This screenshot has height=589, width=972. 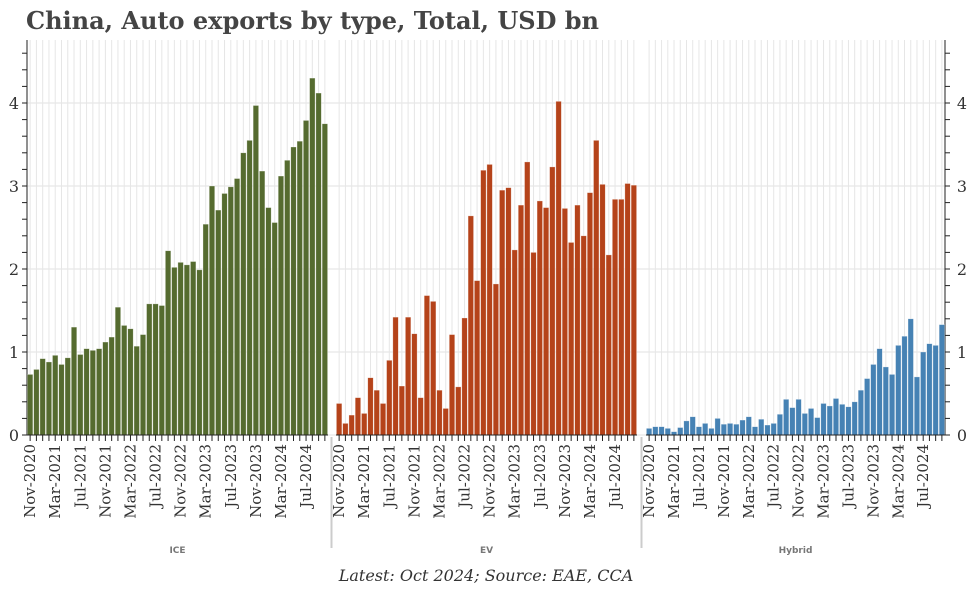 What do you see at coordinates (414, 481) in the screenshot?
I see `x-tick-label: Nov-2021` at bounding box center [414, 481].